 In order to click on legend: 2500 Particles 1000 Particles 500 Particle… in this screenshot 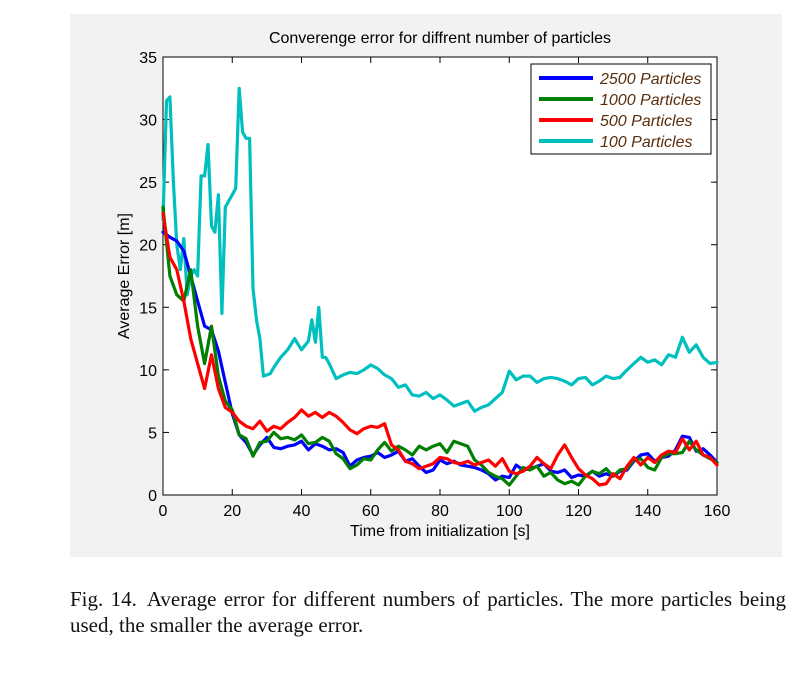, I will do `click(621, 109)`.